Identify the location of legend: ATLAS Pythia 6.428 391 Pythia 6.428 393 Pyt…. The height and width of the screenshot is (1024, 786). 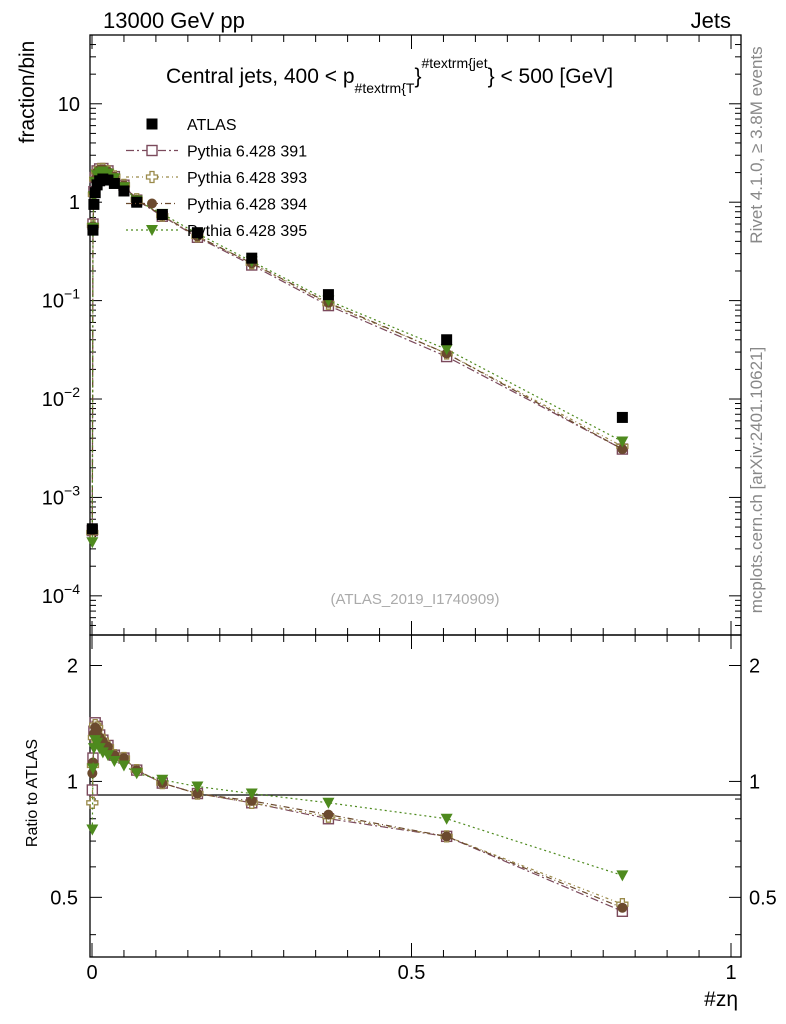
(216, 178).